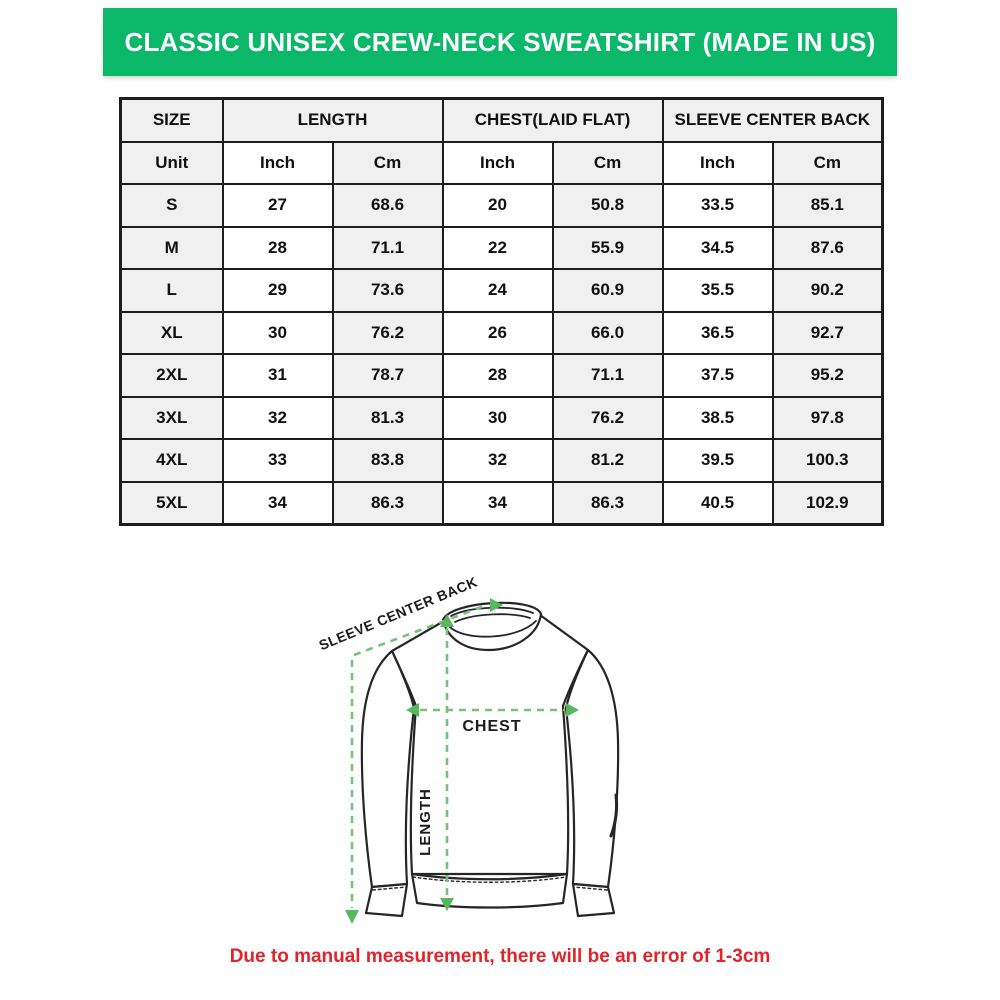  Describe the element at coordinates (388, 769) in the screenshot. I see `sweatshirt-left-sleeve` at that location.